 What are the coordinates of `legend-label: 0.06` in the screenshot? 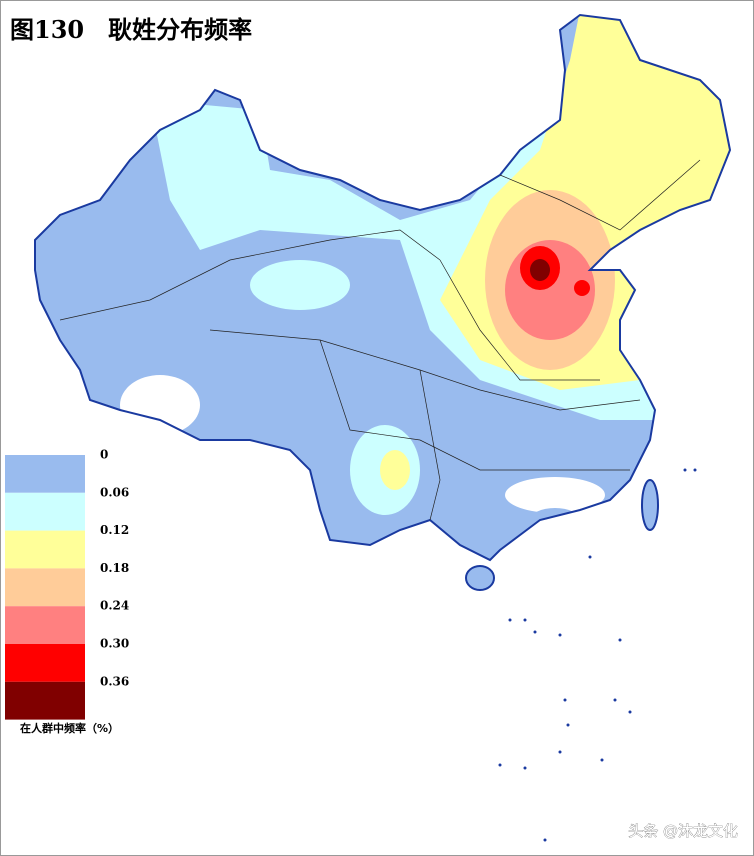 It's located at (114, 492).